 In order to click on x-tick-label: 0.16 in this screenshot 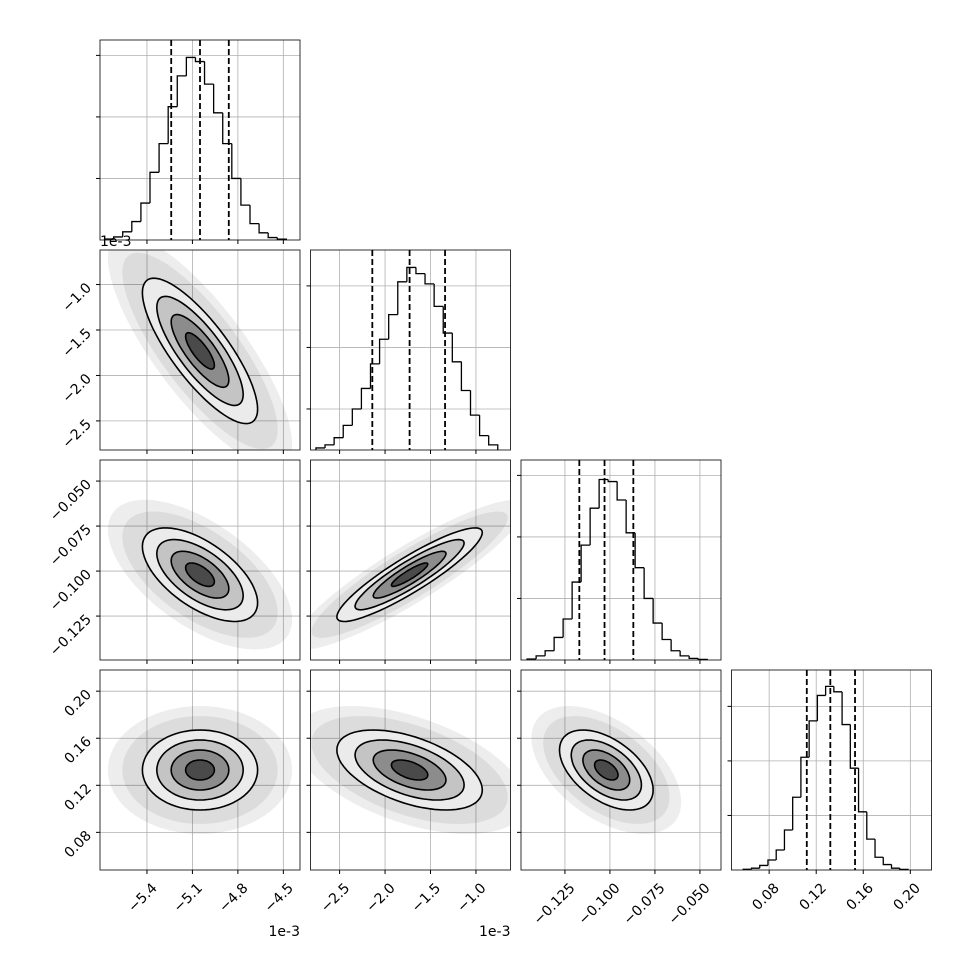, I will do `click(860, 896)`.